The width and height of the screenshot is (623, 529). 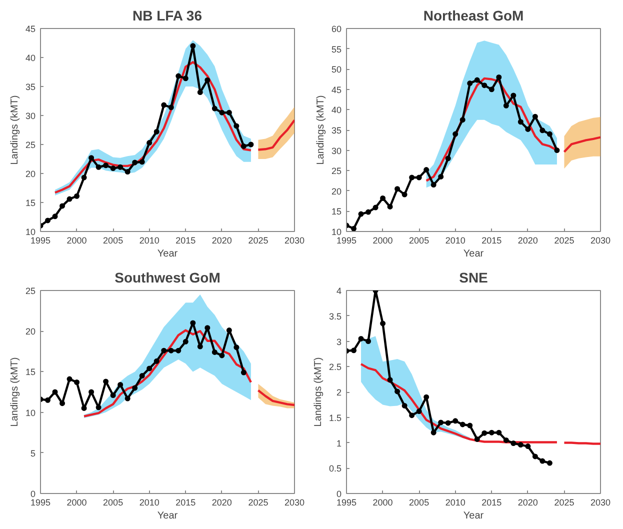 What do you see at coordinates (339, 291) in the screenshot?
I see `y-tick-label: 4` at bounding box center [339, 291].